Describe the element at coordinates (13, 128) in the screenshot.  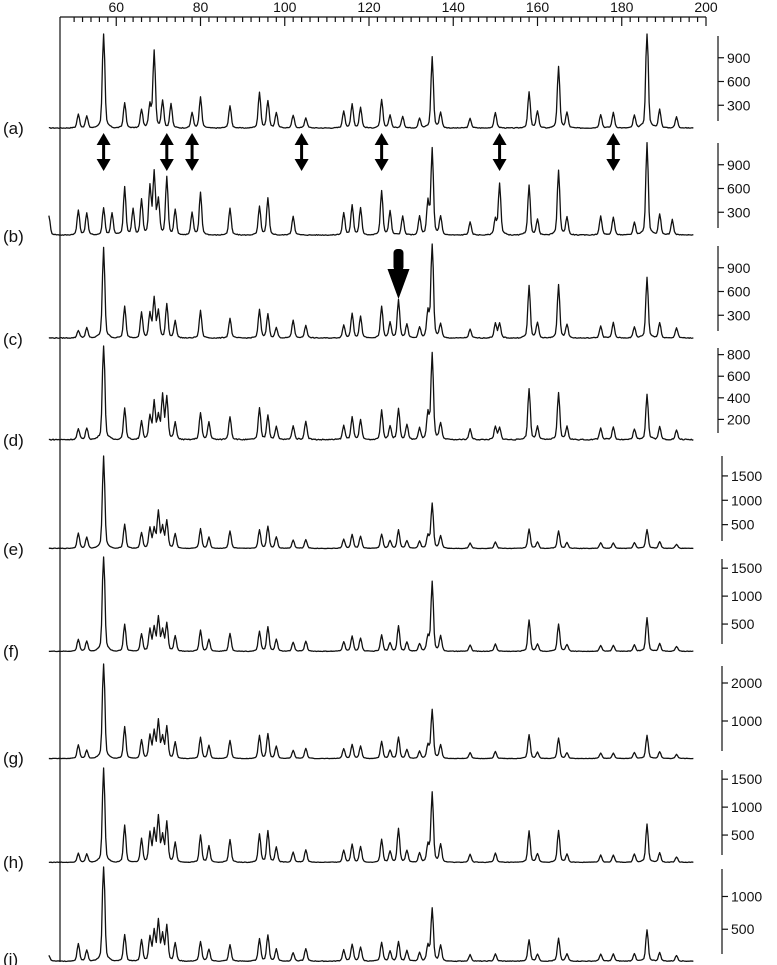
I see `panel-label: (a)` at that location.